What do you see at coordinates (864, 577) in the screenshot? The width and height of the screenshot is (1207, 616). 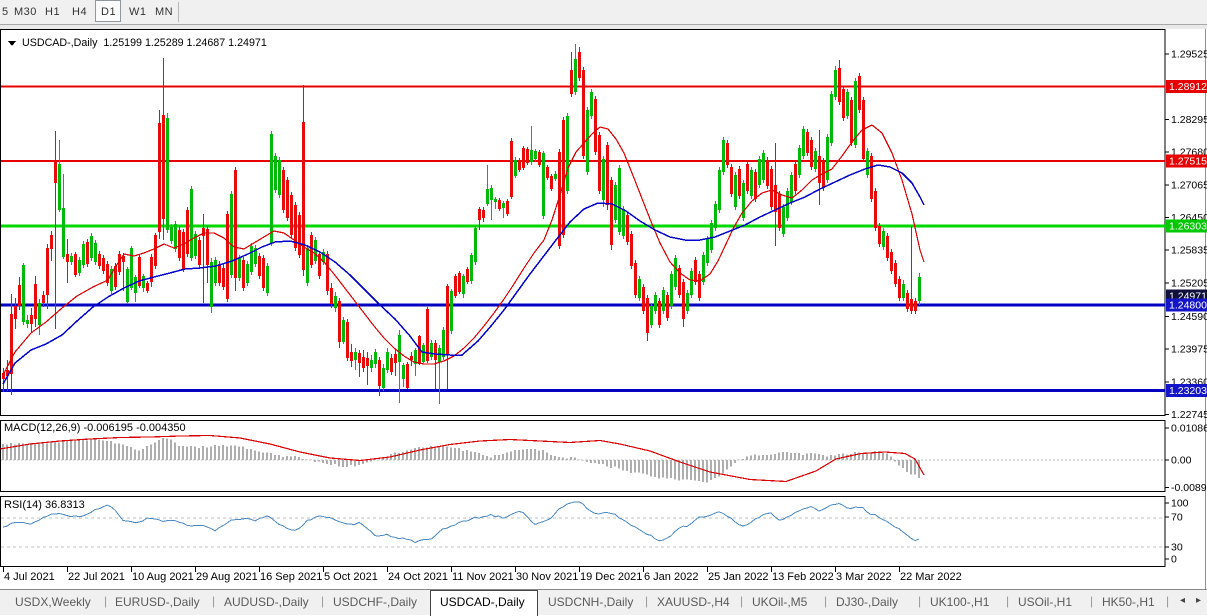 I see `svg-text: 3 Mar 2022` at bounding box center [864, 577].